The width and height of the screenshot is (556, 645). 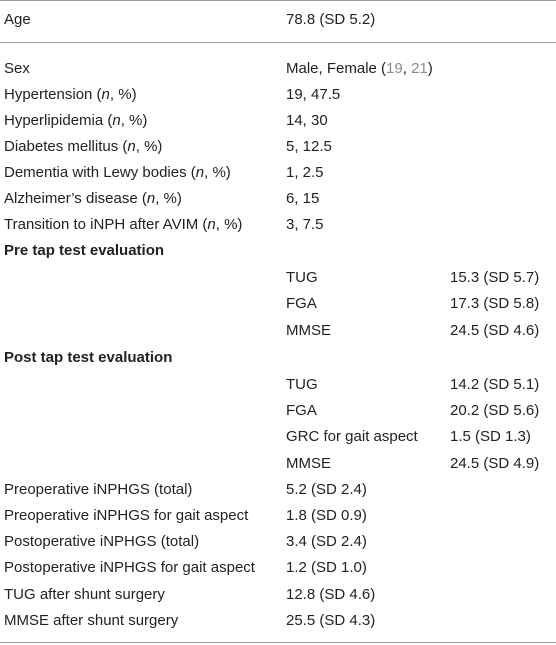 What do you see at coordinates (331, 594) in the screenshot?
I see `table-row-value: 12.8 (SD 4.6)` at bounding box center [331, 594].